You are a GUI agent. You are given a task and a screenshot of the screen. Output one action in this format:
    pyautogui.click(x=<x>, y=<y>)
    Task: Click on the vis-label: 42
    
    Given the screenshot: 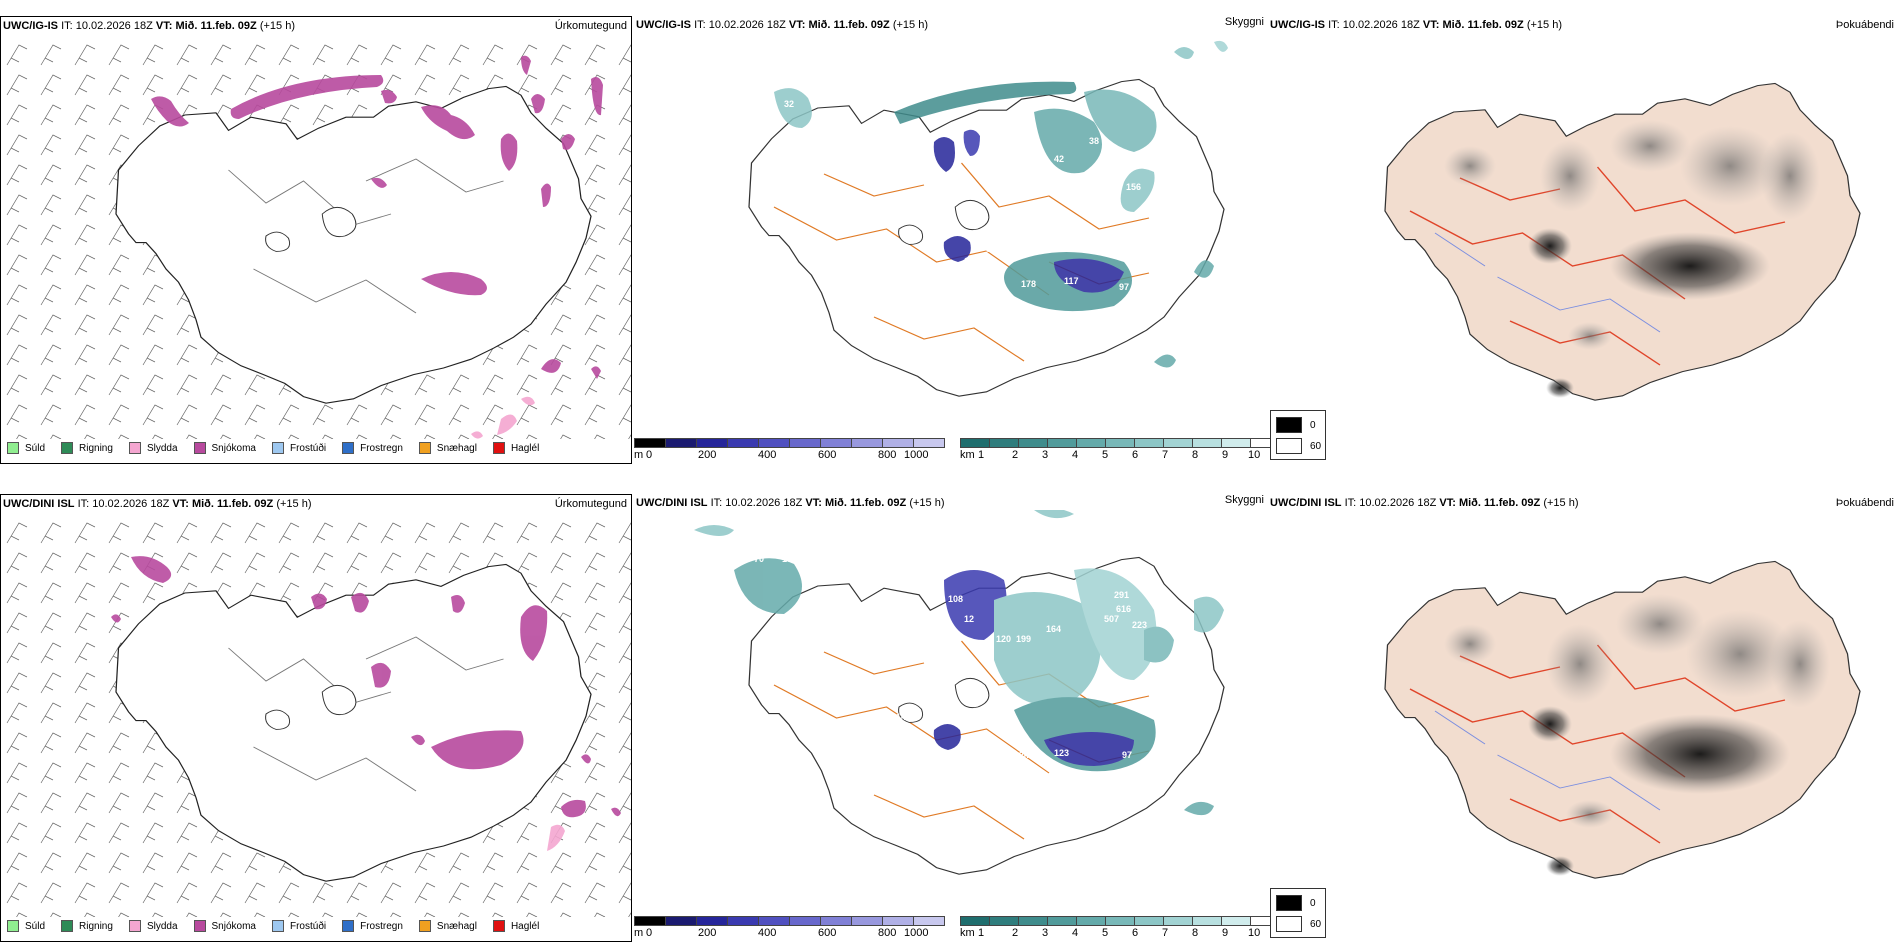 What is the action you would take?
    pyautogui.click(x=1059, y=159)
    